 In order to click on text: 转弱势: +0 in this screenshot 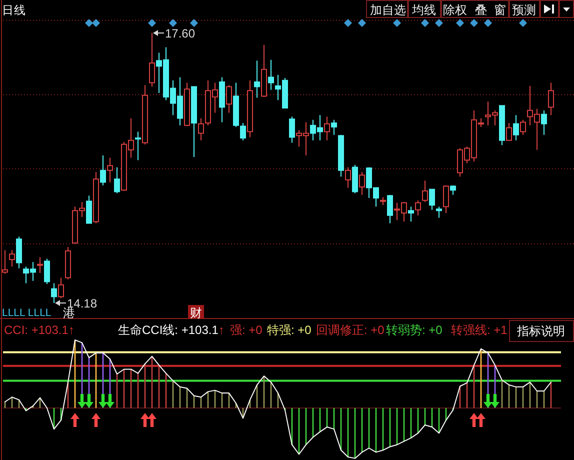, I will do `click(414, 330)`.